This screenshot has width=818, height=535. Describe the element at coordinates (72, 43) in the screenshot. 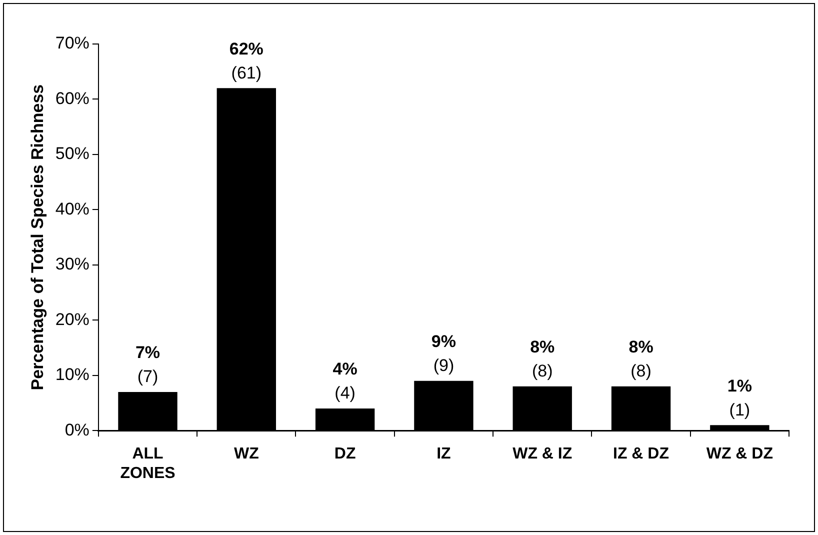

I see `y-tick-label: 70%` at that location.